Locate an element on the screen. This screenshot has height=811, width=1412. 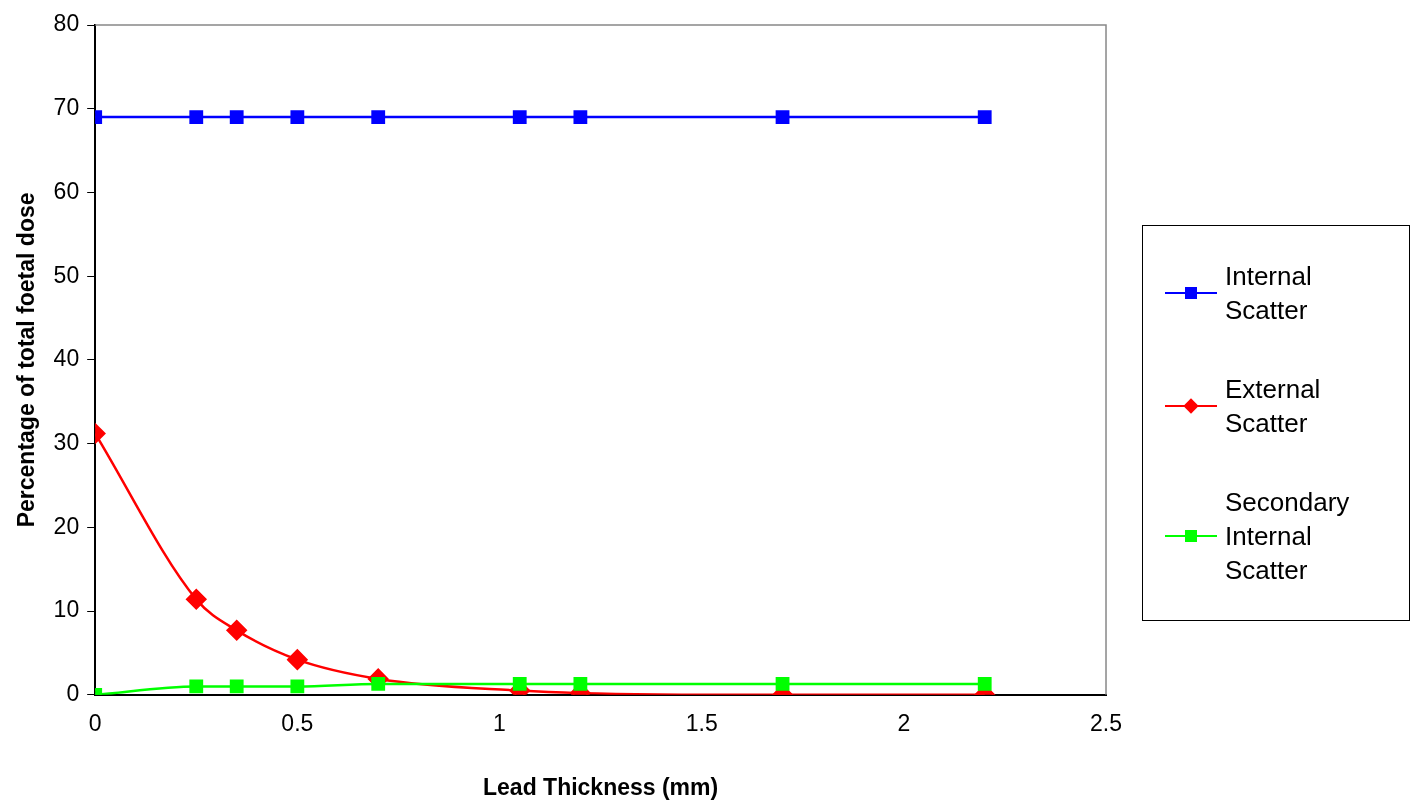
x-tick-label: 1 is located at coordinates (499, 722).